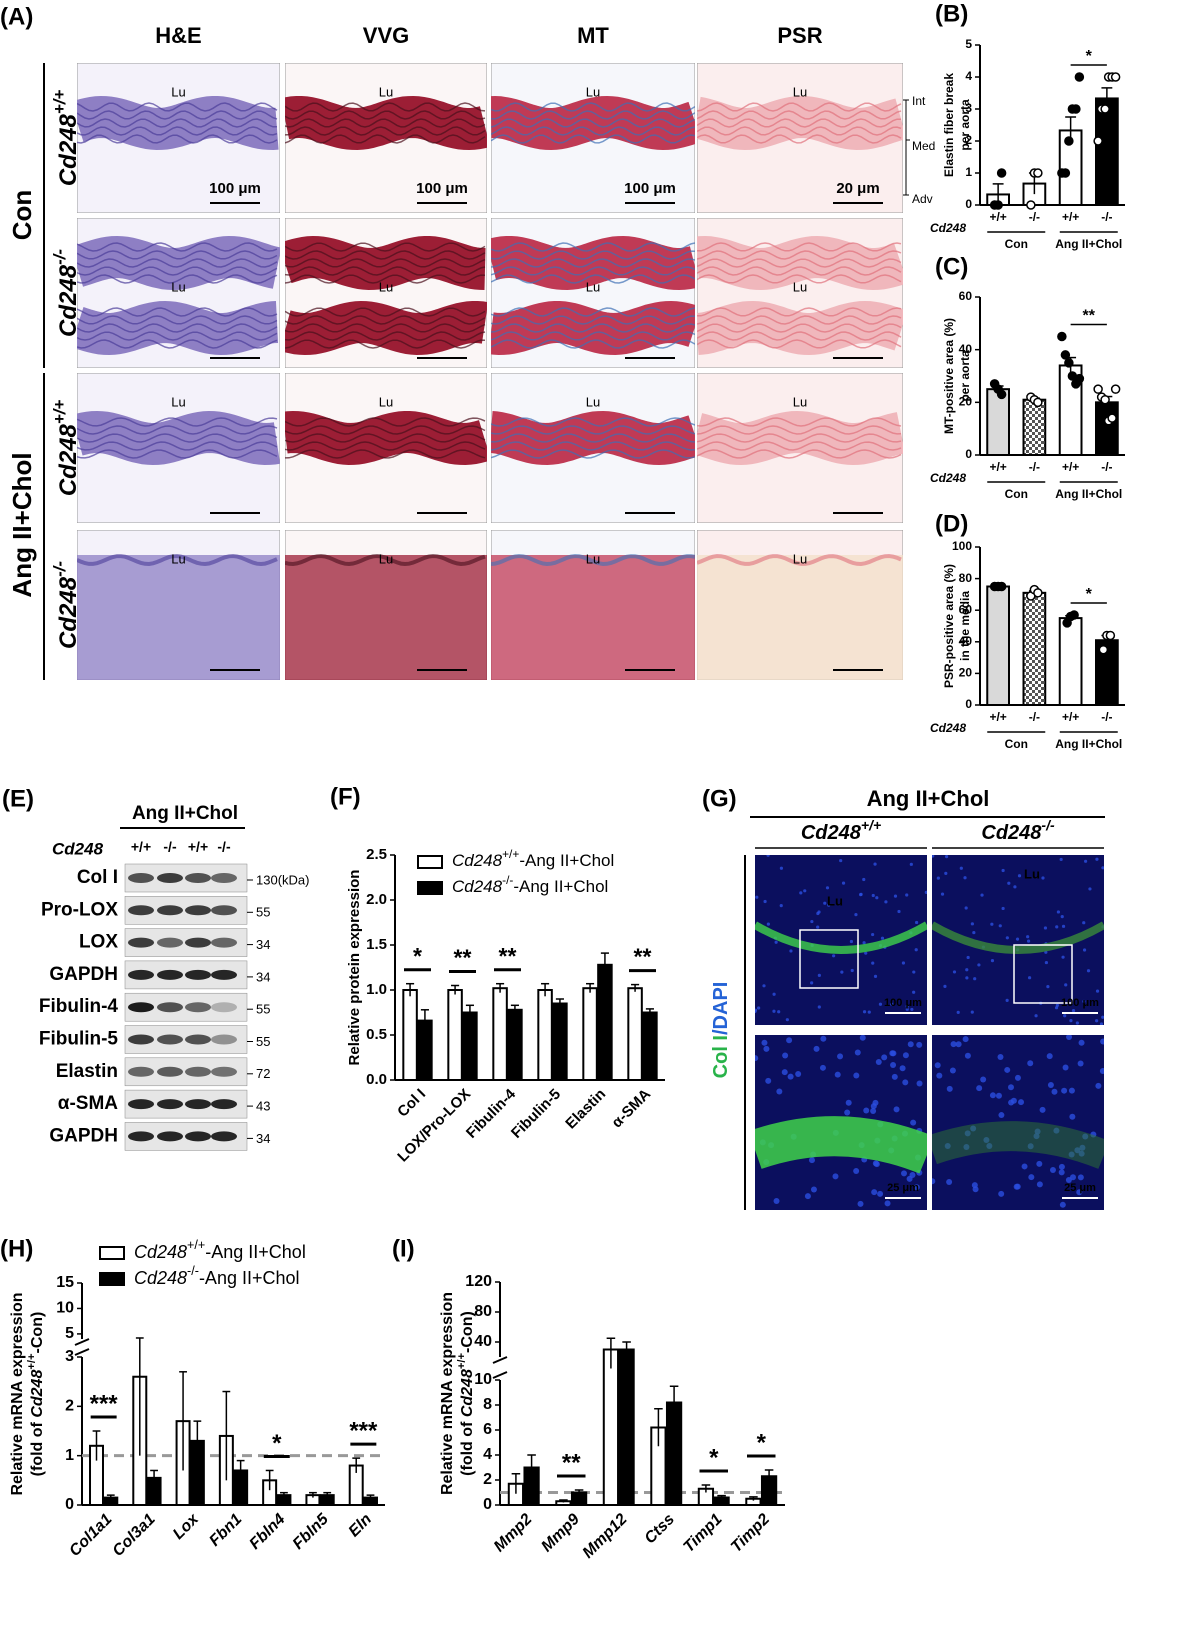 The image size is (1183, 1631). What do you see at coordinates (536, 1114) in the screenshot?
I see `x-tick-label: Fibulin-5` at bounding box center [536, 1114].